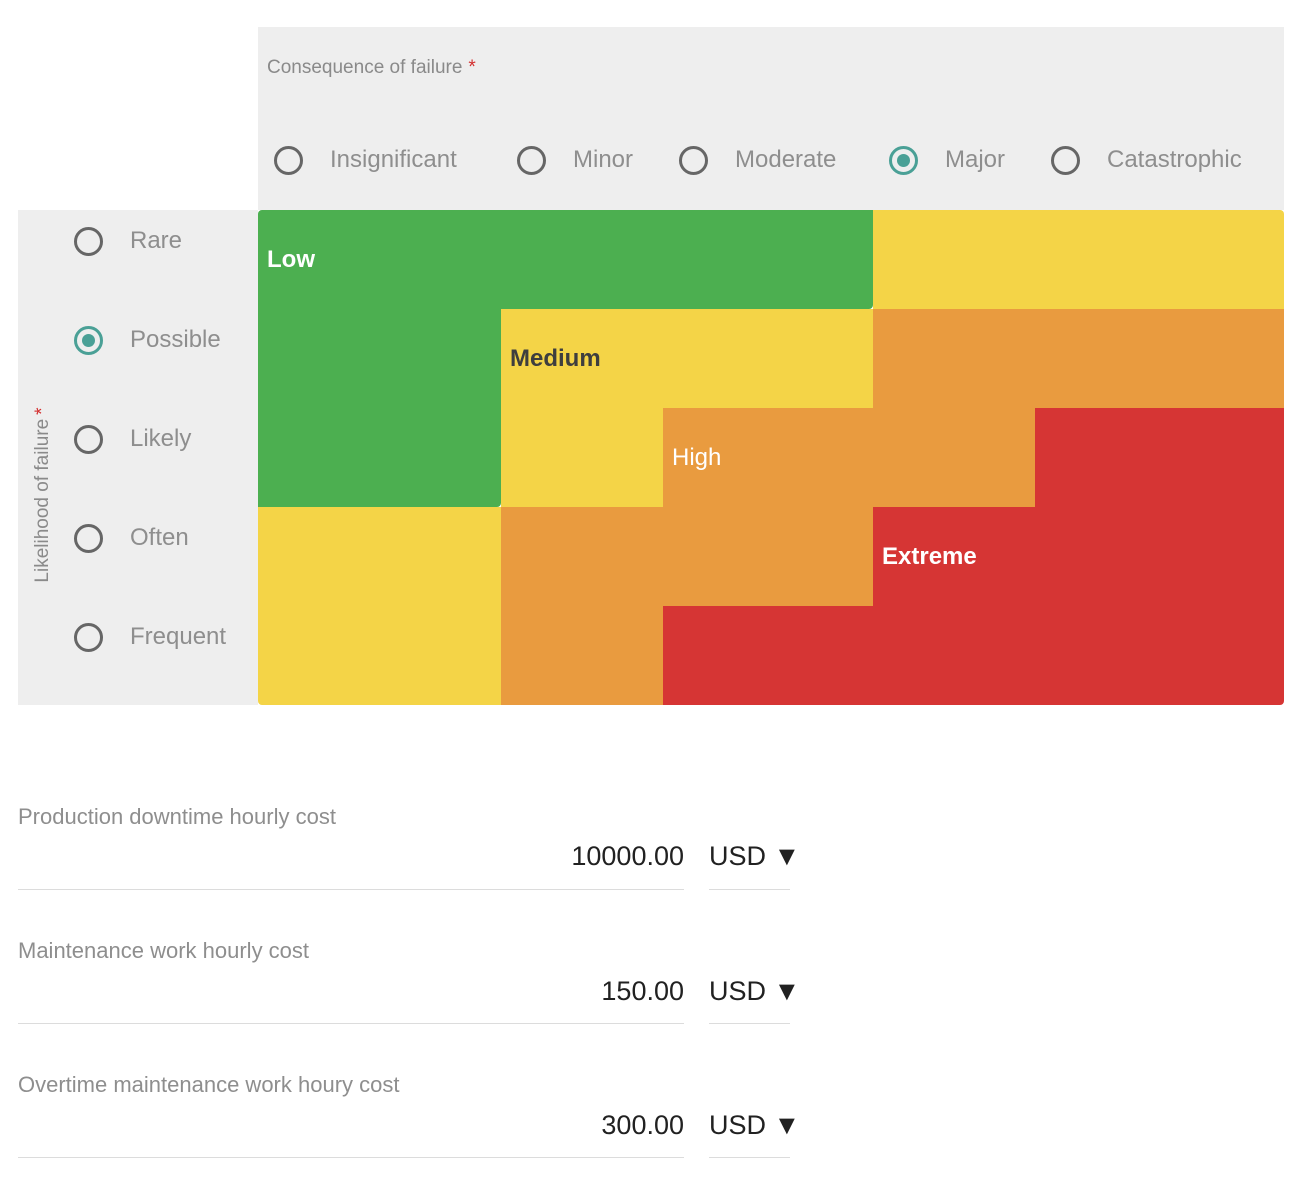 This screenshot has height=1184, width=1314. What do you see at coordinates (755, 991) in the screenshot?
I see `maintenance-currency-select: USD ▼` at bounding box center [755, 991].